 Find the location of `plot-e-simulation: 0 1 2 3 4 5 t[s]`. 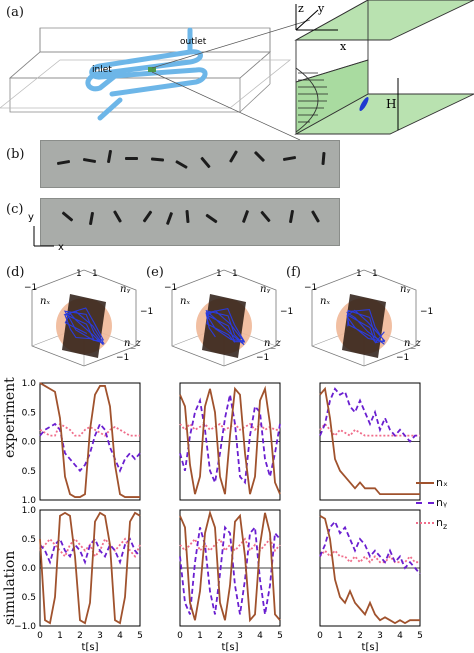

plot-e-simulation: 0 1 2 3 4 5 t[s] is located at coordinates (230, 581).